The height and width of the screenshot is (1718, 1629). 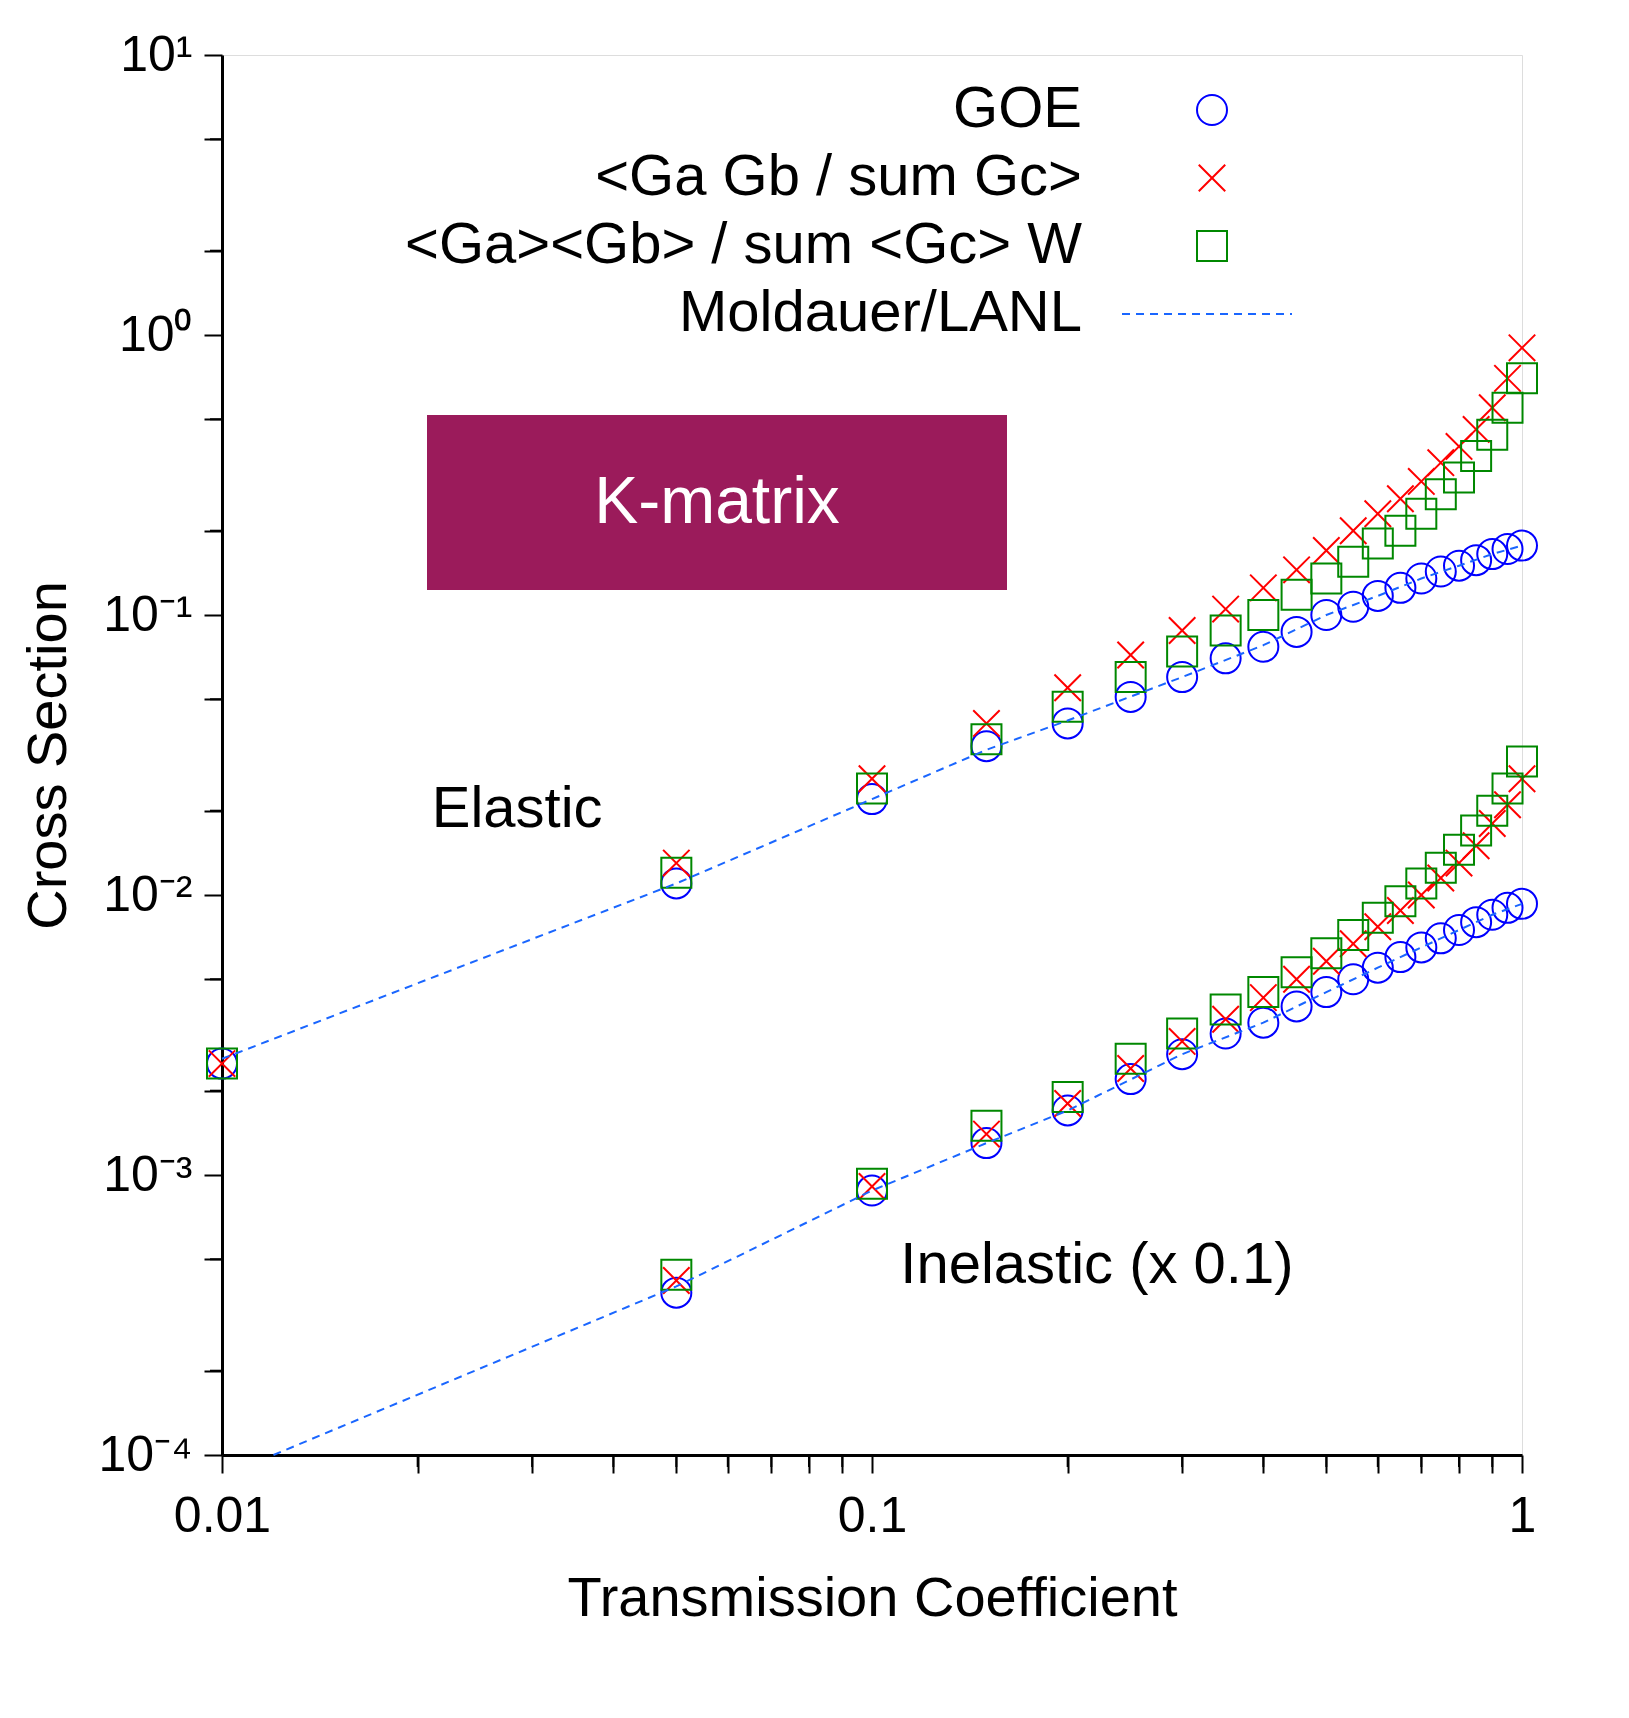 What do you see at coordinates (148, 613) in the screenshot?
I see `y-tick-label: 10⁻¹` at bounding box center [148, 613].